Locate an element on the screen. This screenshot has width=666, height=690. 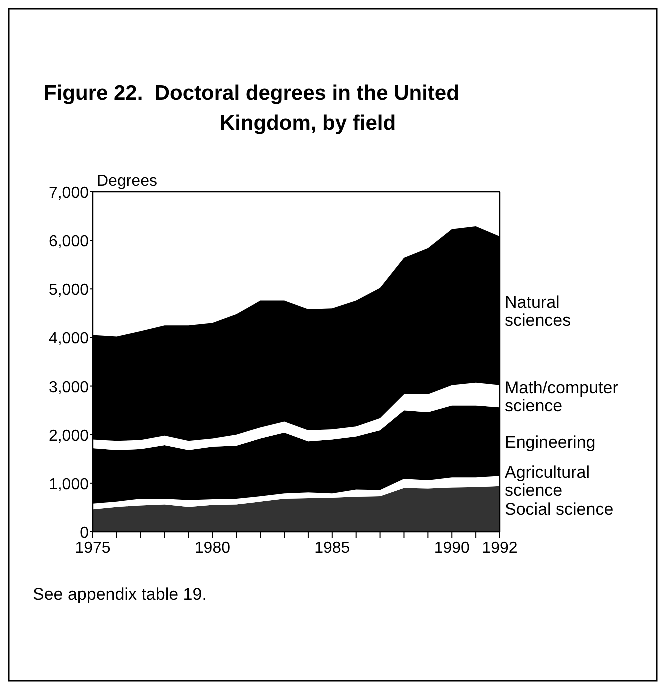
series-label: Math/computer science is located at coordinates (562, 397).